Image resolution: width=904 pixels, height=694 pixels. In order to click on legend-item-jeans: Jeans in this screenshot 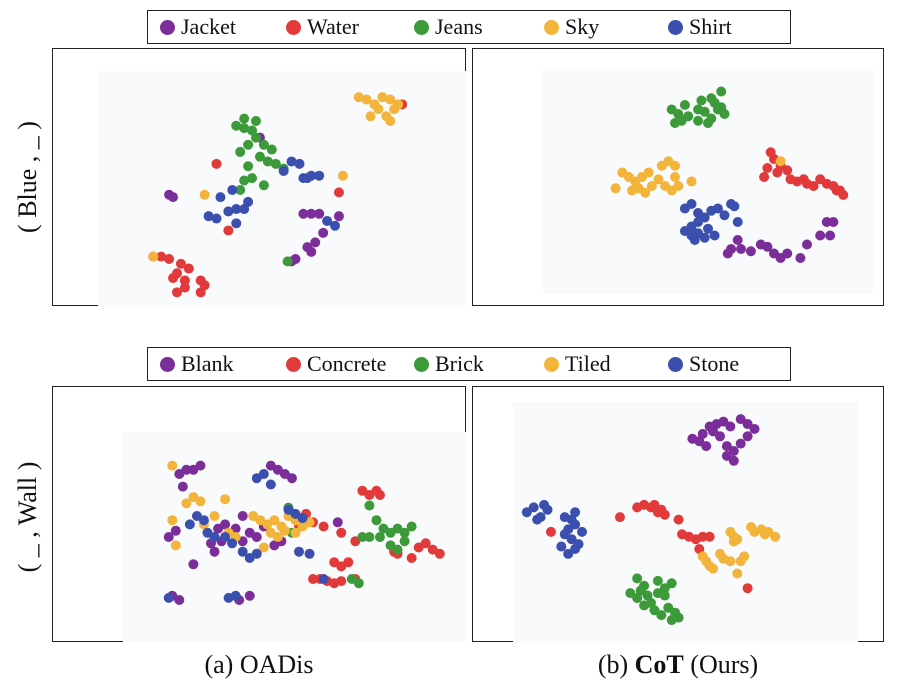, I will do `click(448, 27)`.